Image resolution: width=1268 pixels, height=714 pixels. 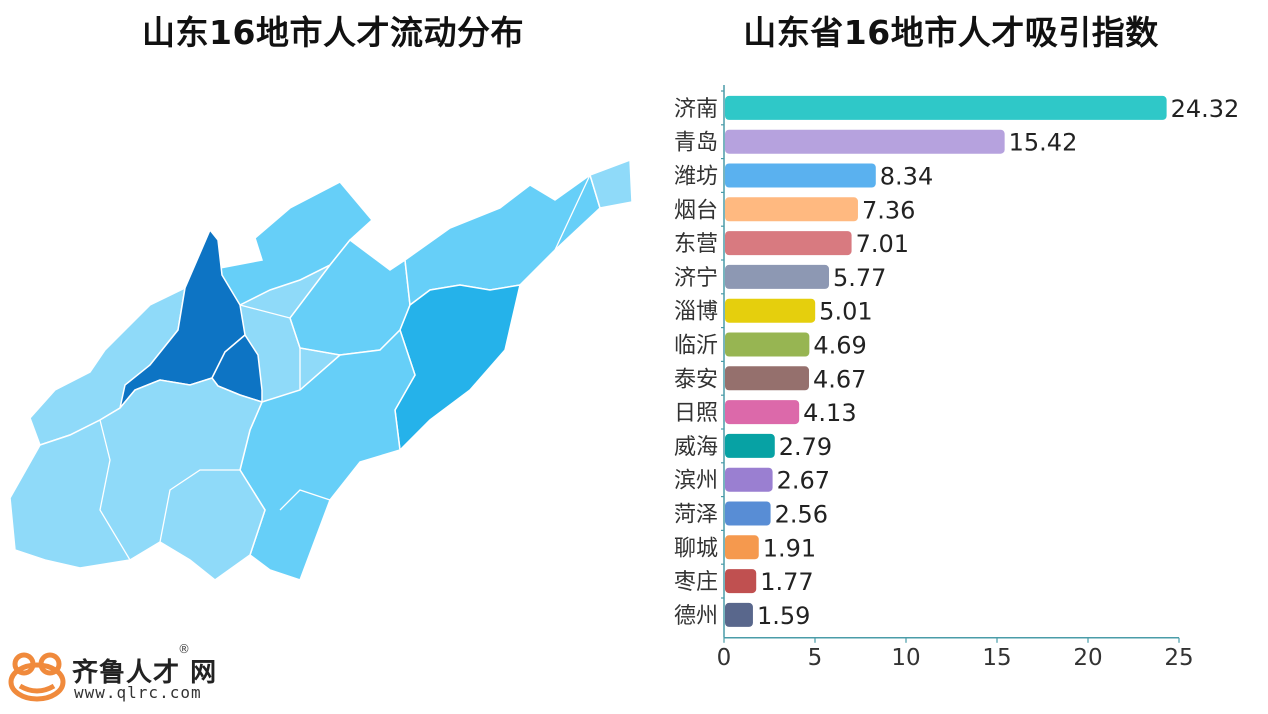 What do you see at coordinates (204, 673) in the screenshot?
I see `logo-suffix: 网` at bounding box center [204, 673].